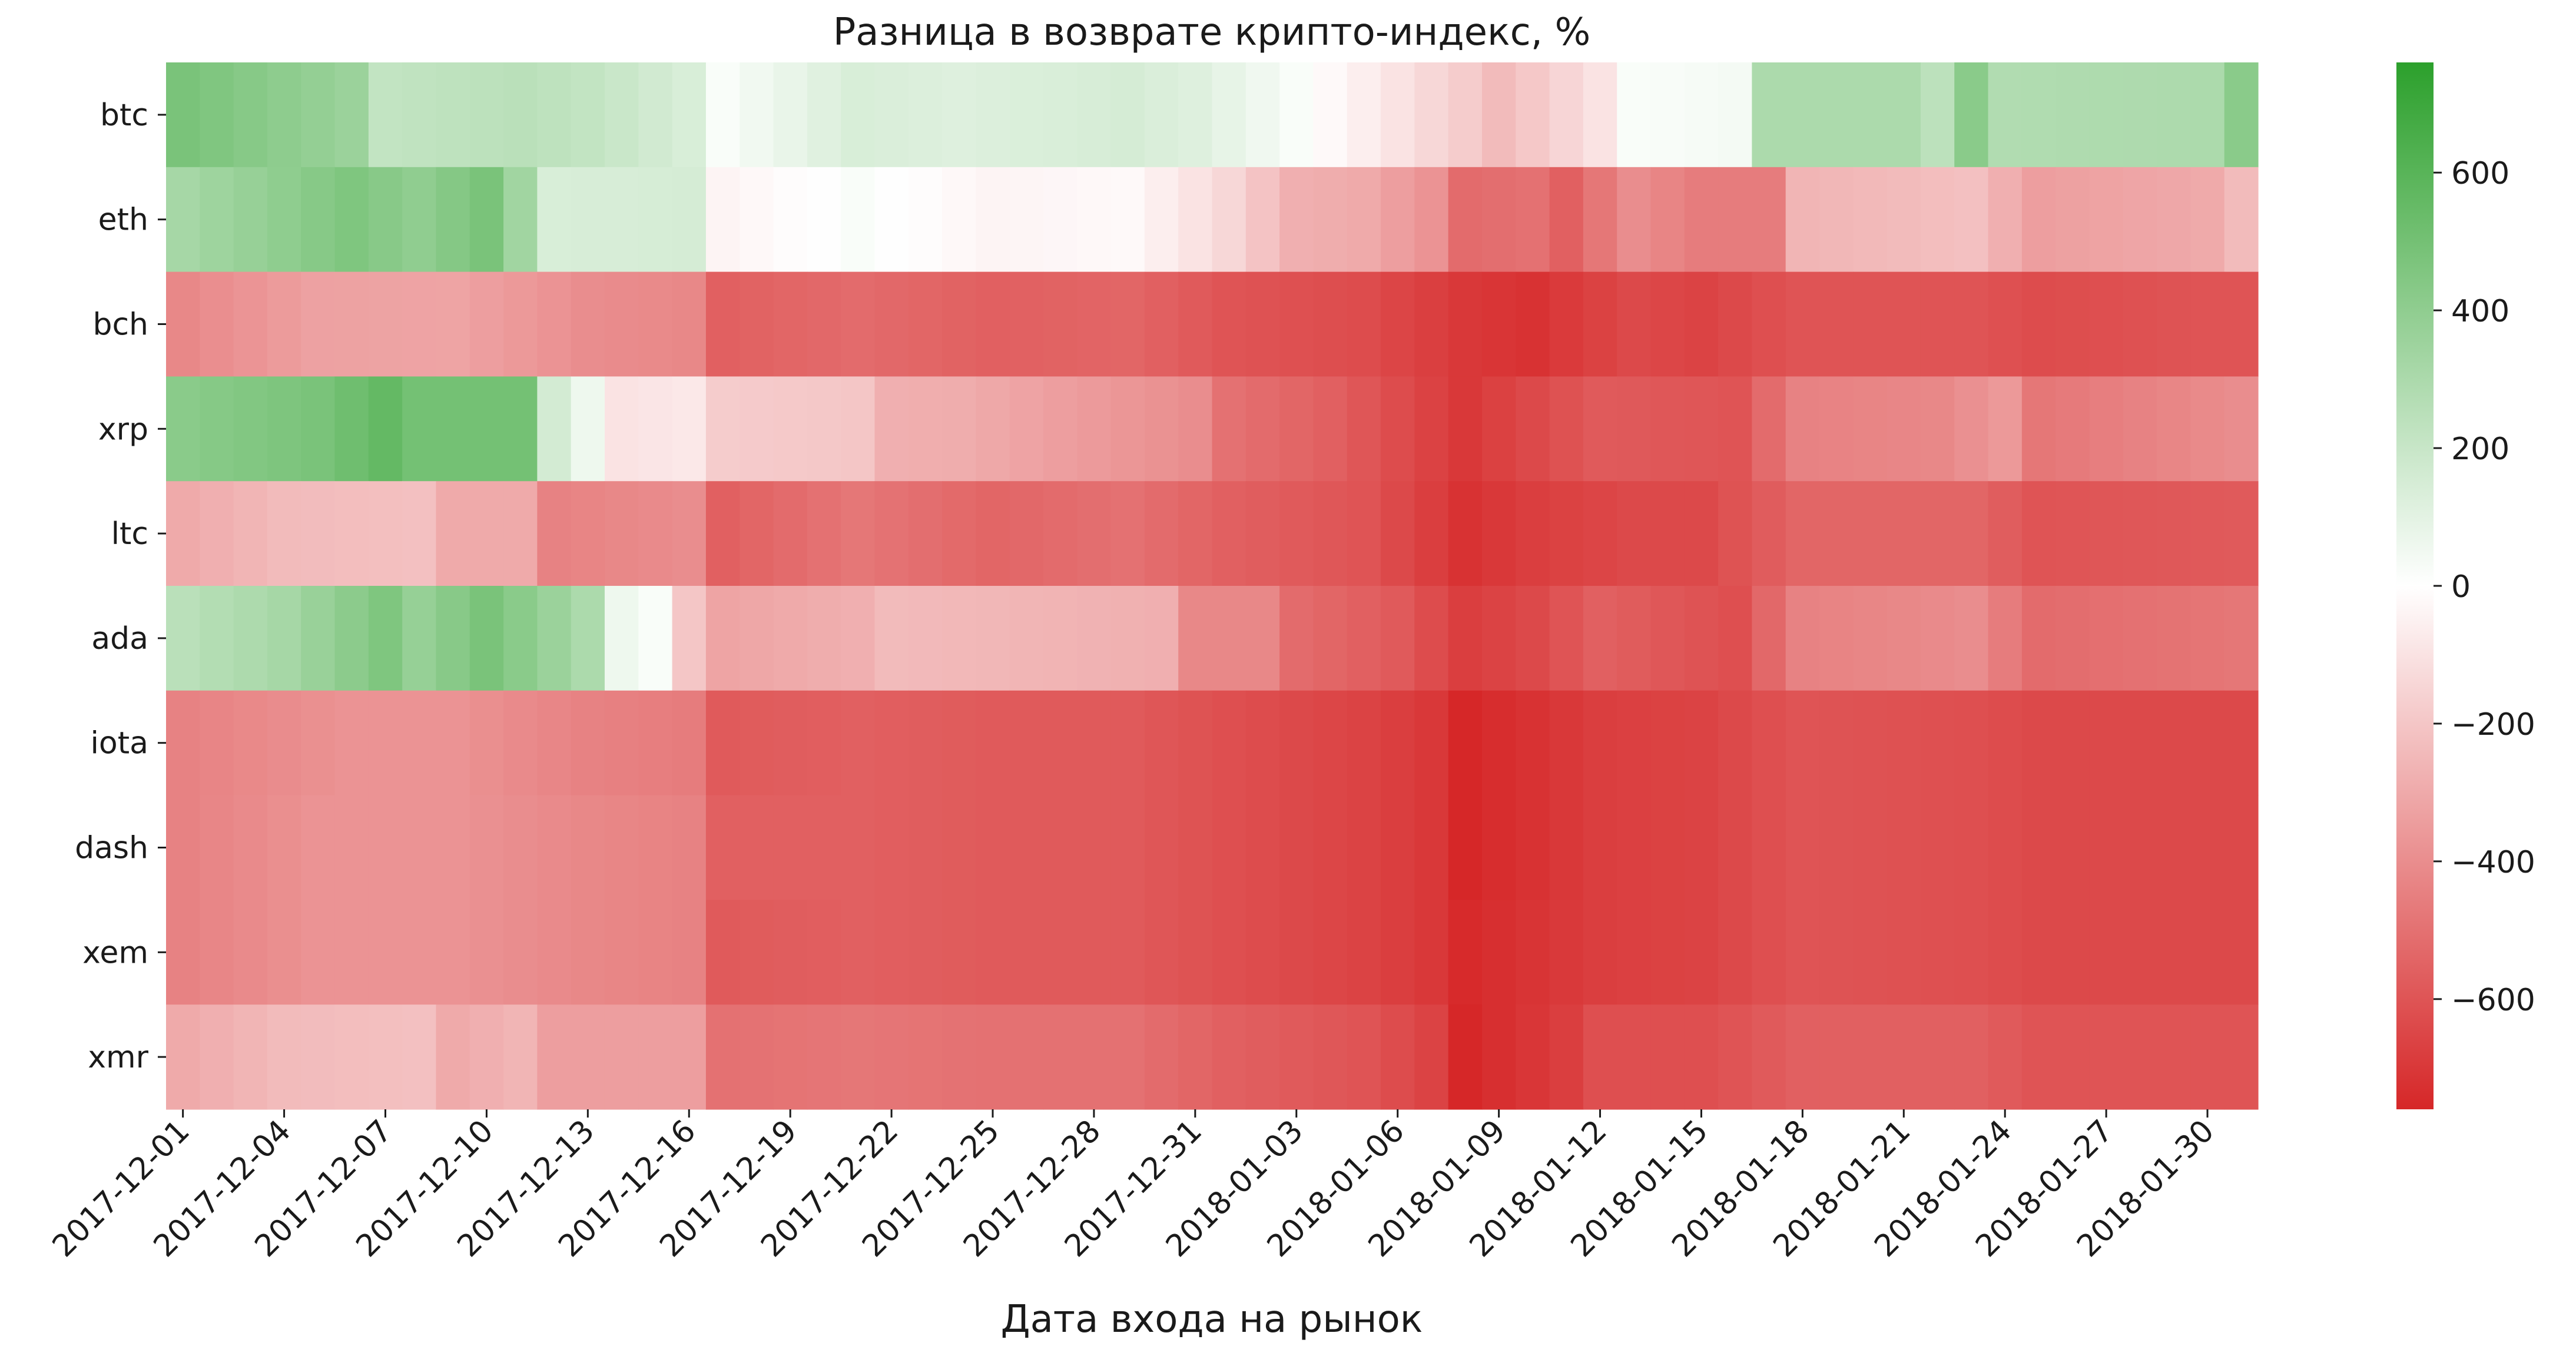 The height and width of the screenshot is (1356, 2576). Describe the element at coordinates (111, 849) in the screenshot. I see `y-tick-label-dash: dash` at that location.